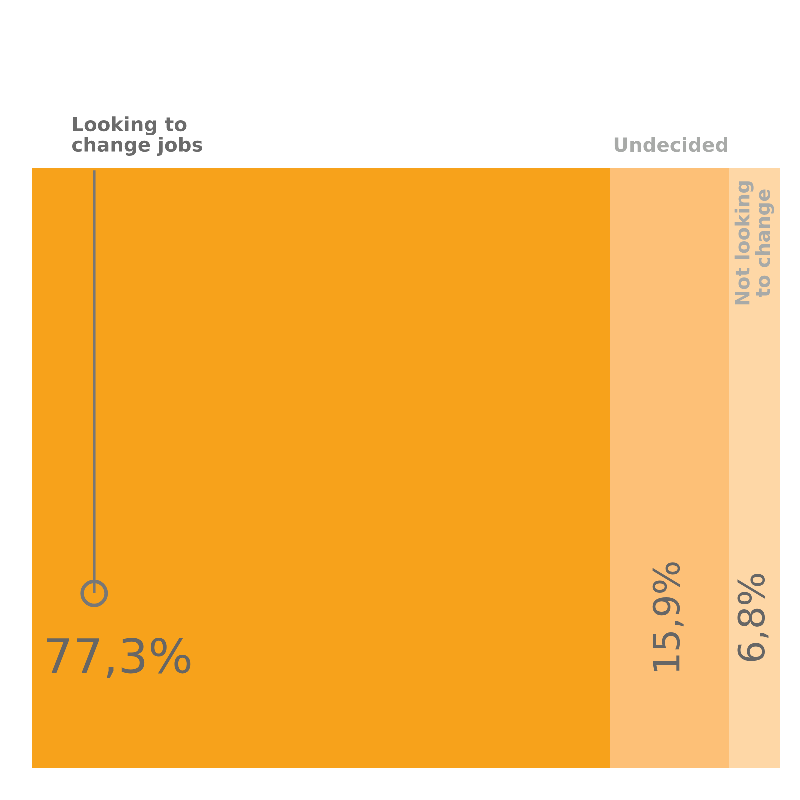  Describe the element at coordinates (753, 618) in the screenshot. I see `data-label: 6,8%` at that location.